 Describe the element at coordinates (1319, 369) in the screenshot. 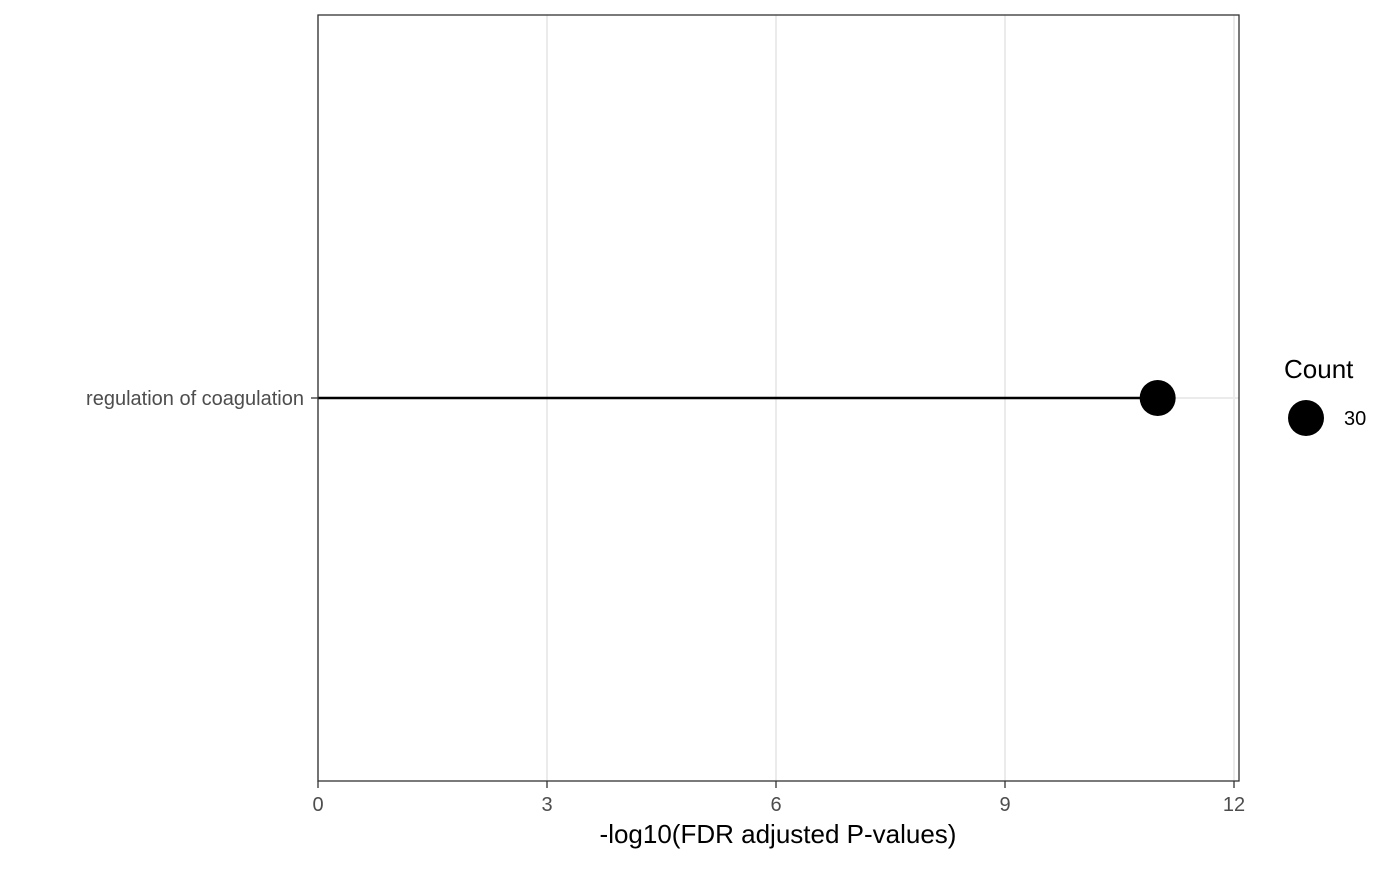

I see `legend-title: Count` at that location.